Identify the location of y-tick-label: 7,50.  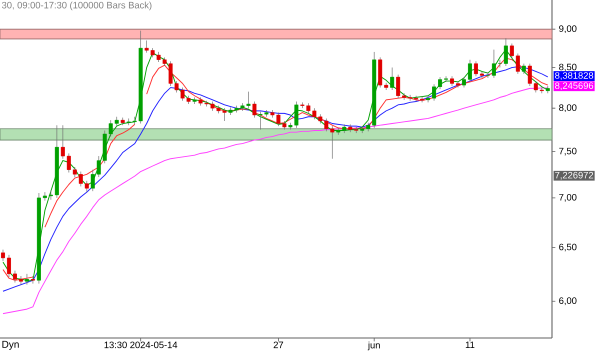
(568, 152).